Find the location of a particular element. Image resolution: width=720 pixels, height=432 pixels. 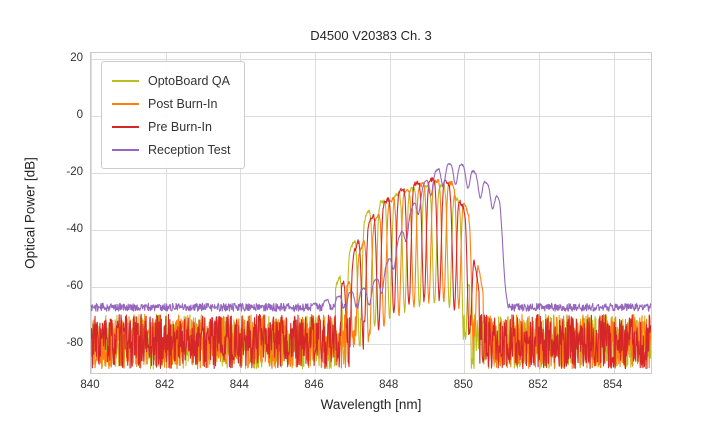

legend-item: Post Burn-In is located at coordinates (171, 103).